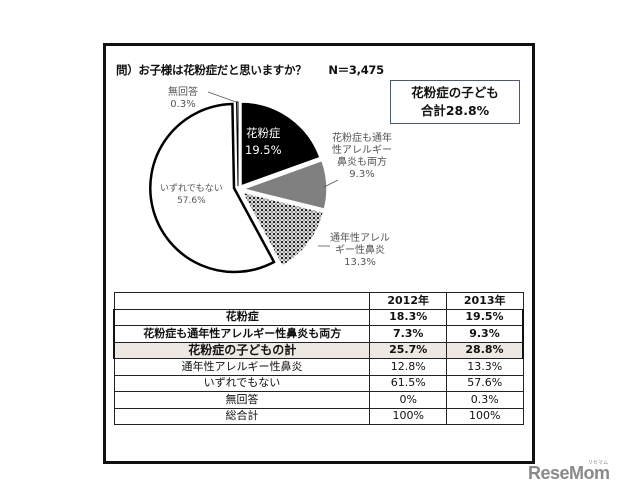  Describe the element at coordinates (318, 383) in the screenshot. I see `table-row: いずれでもない 61.5% 57.6%` at that location.